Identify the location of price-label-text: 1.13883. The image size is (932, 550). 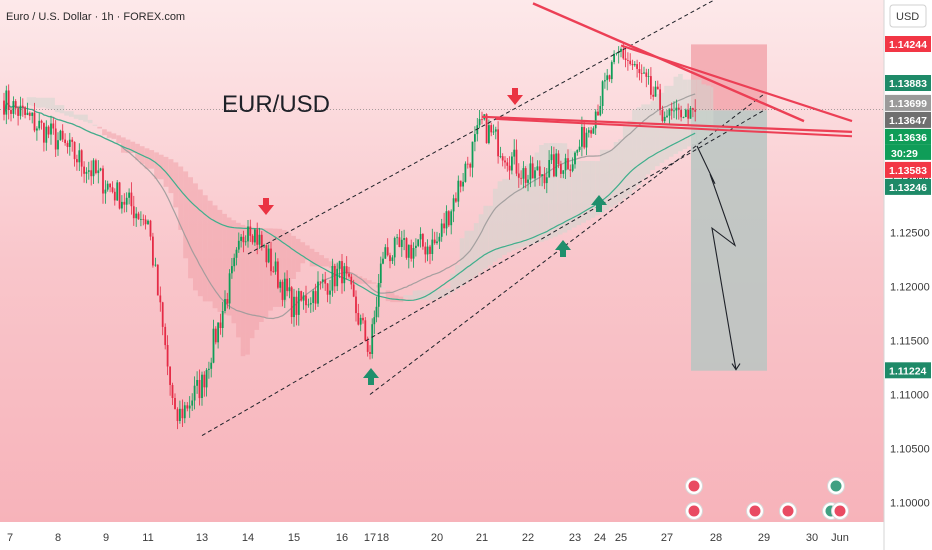
(908, 84).